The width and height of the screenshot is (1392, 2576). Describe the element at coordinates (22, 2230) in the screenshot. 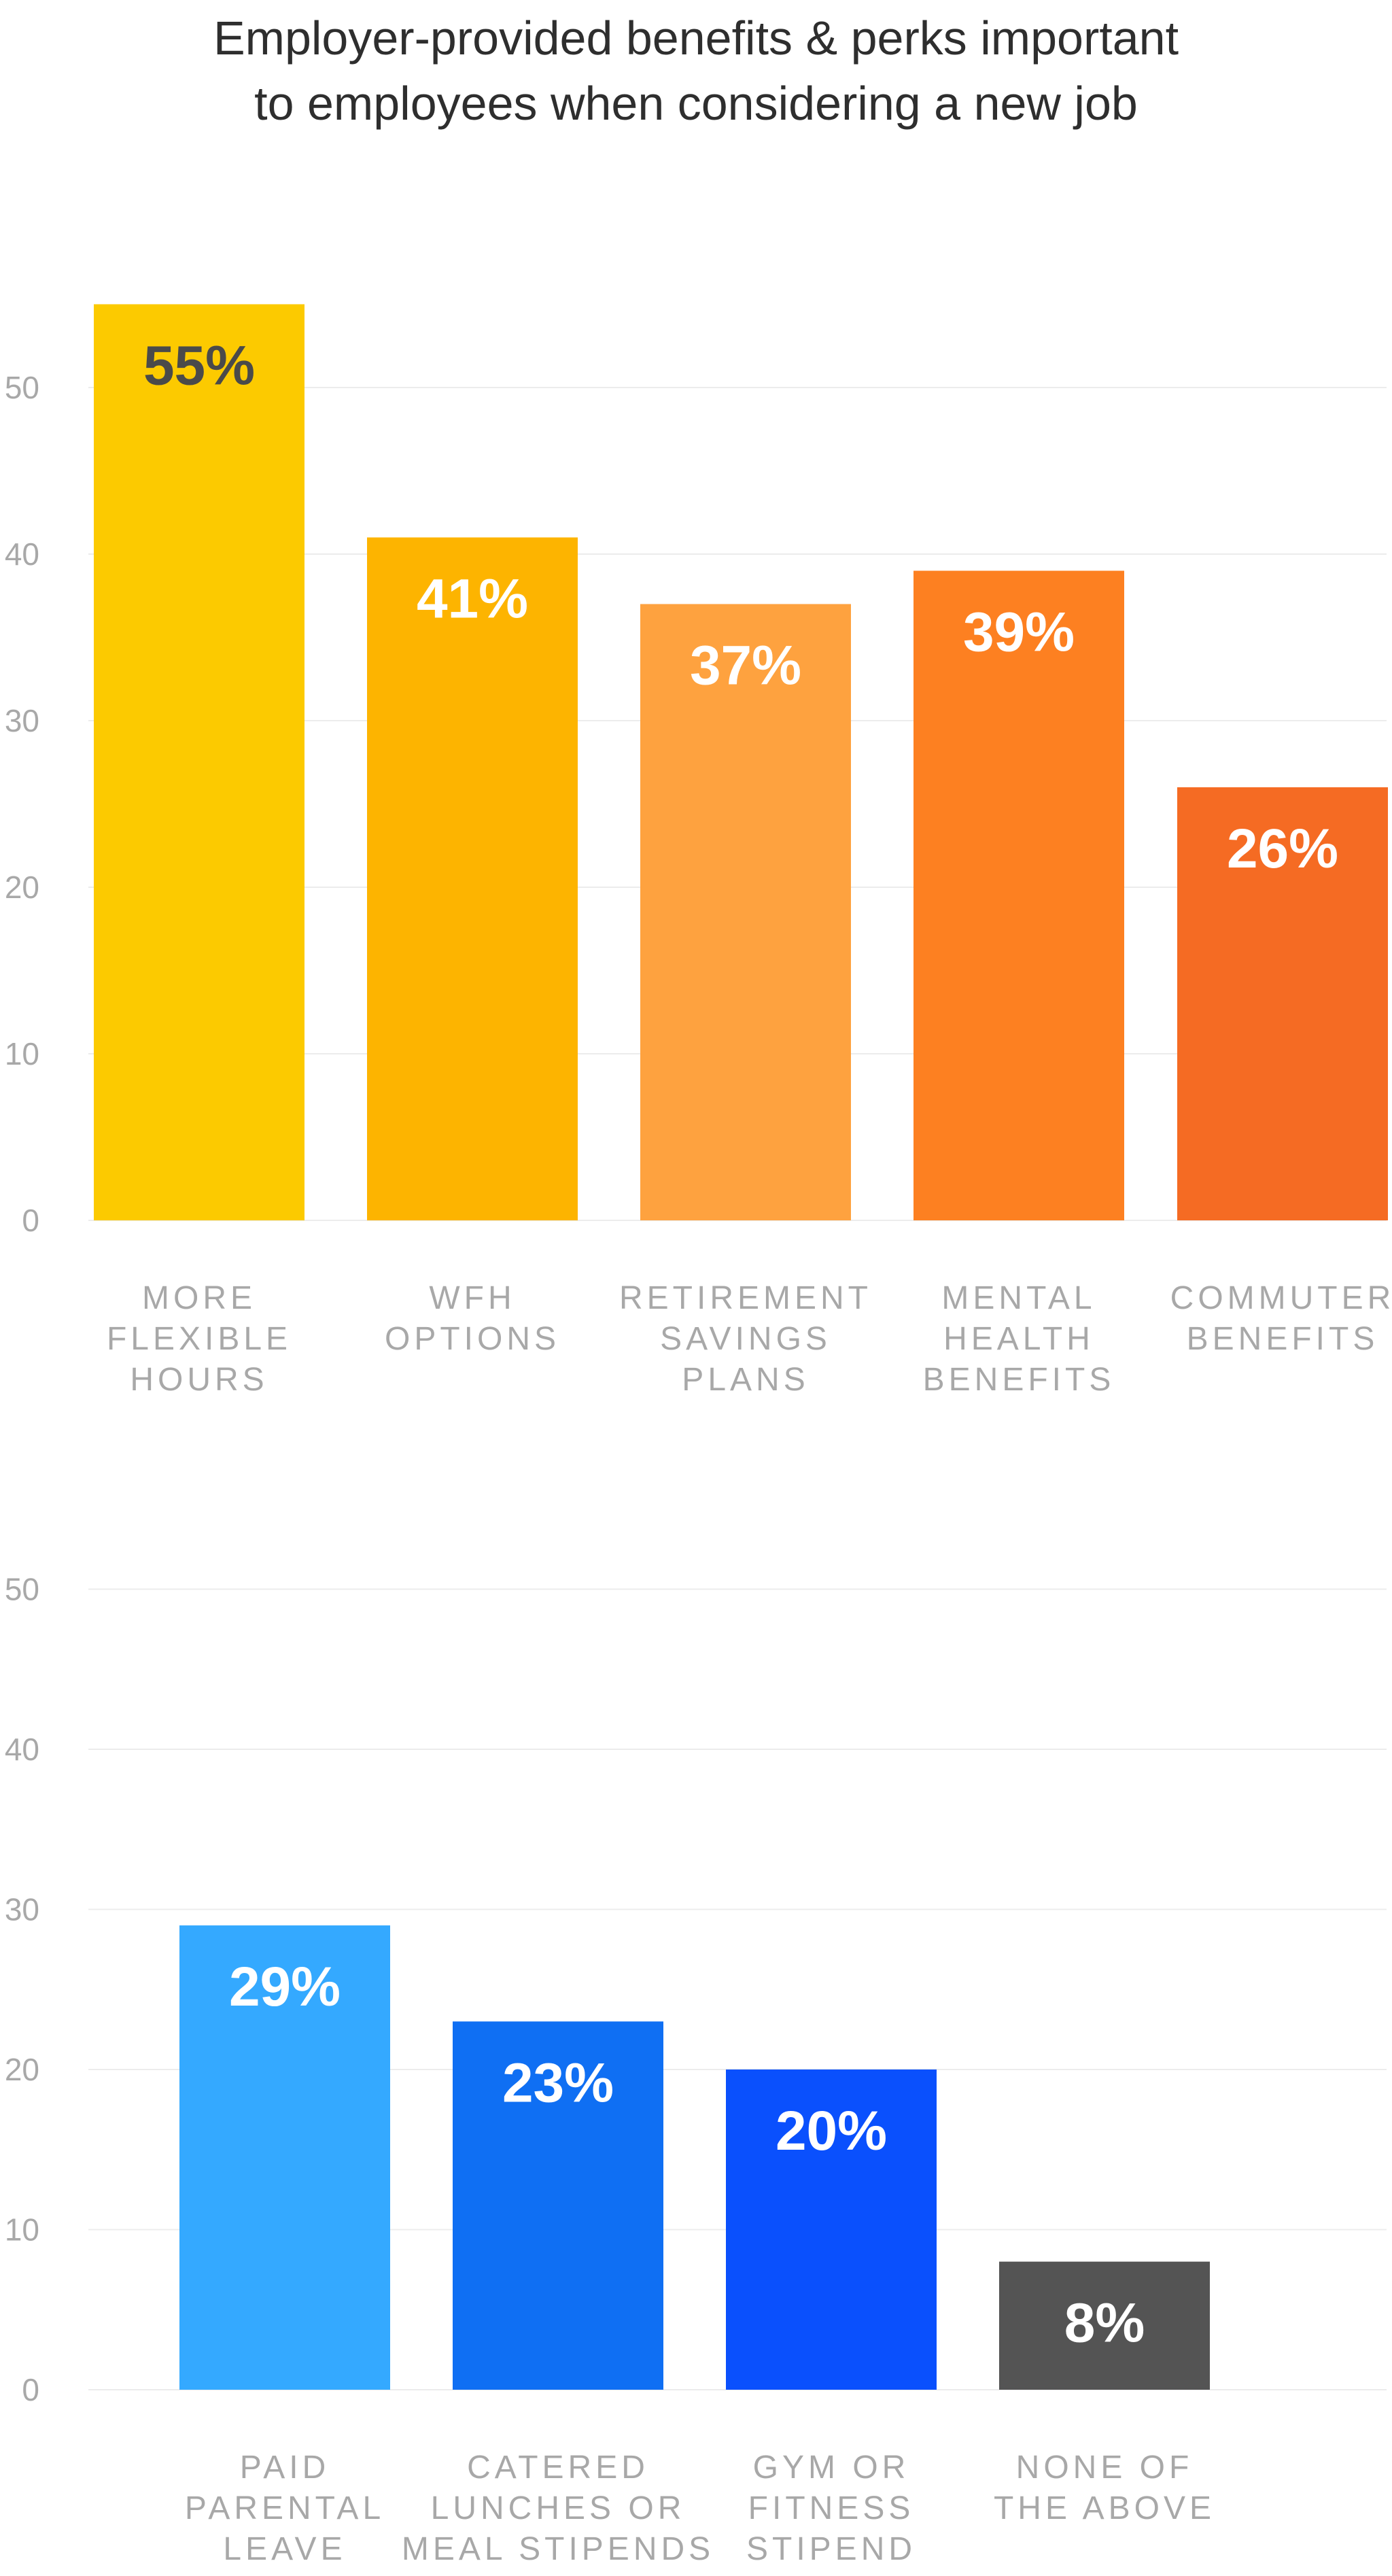

I see `chart-2-y-tick-10: 10` at that location.